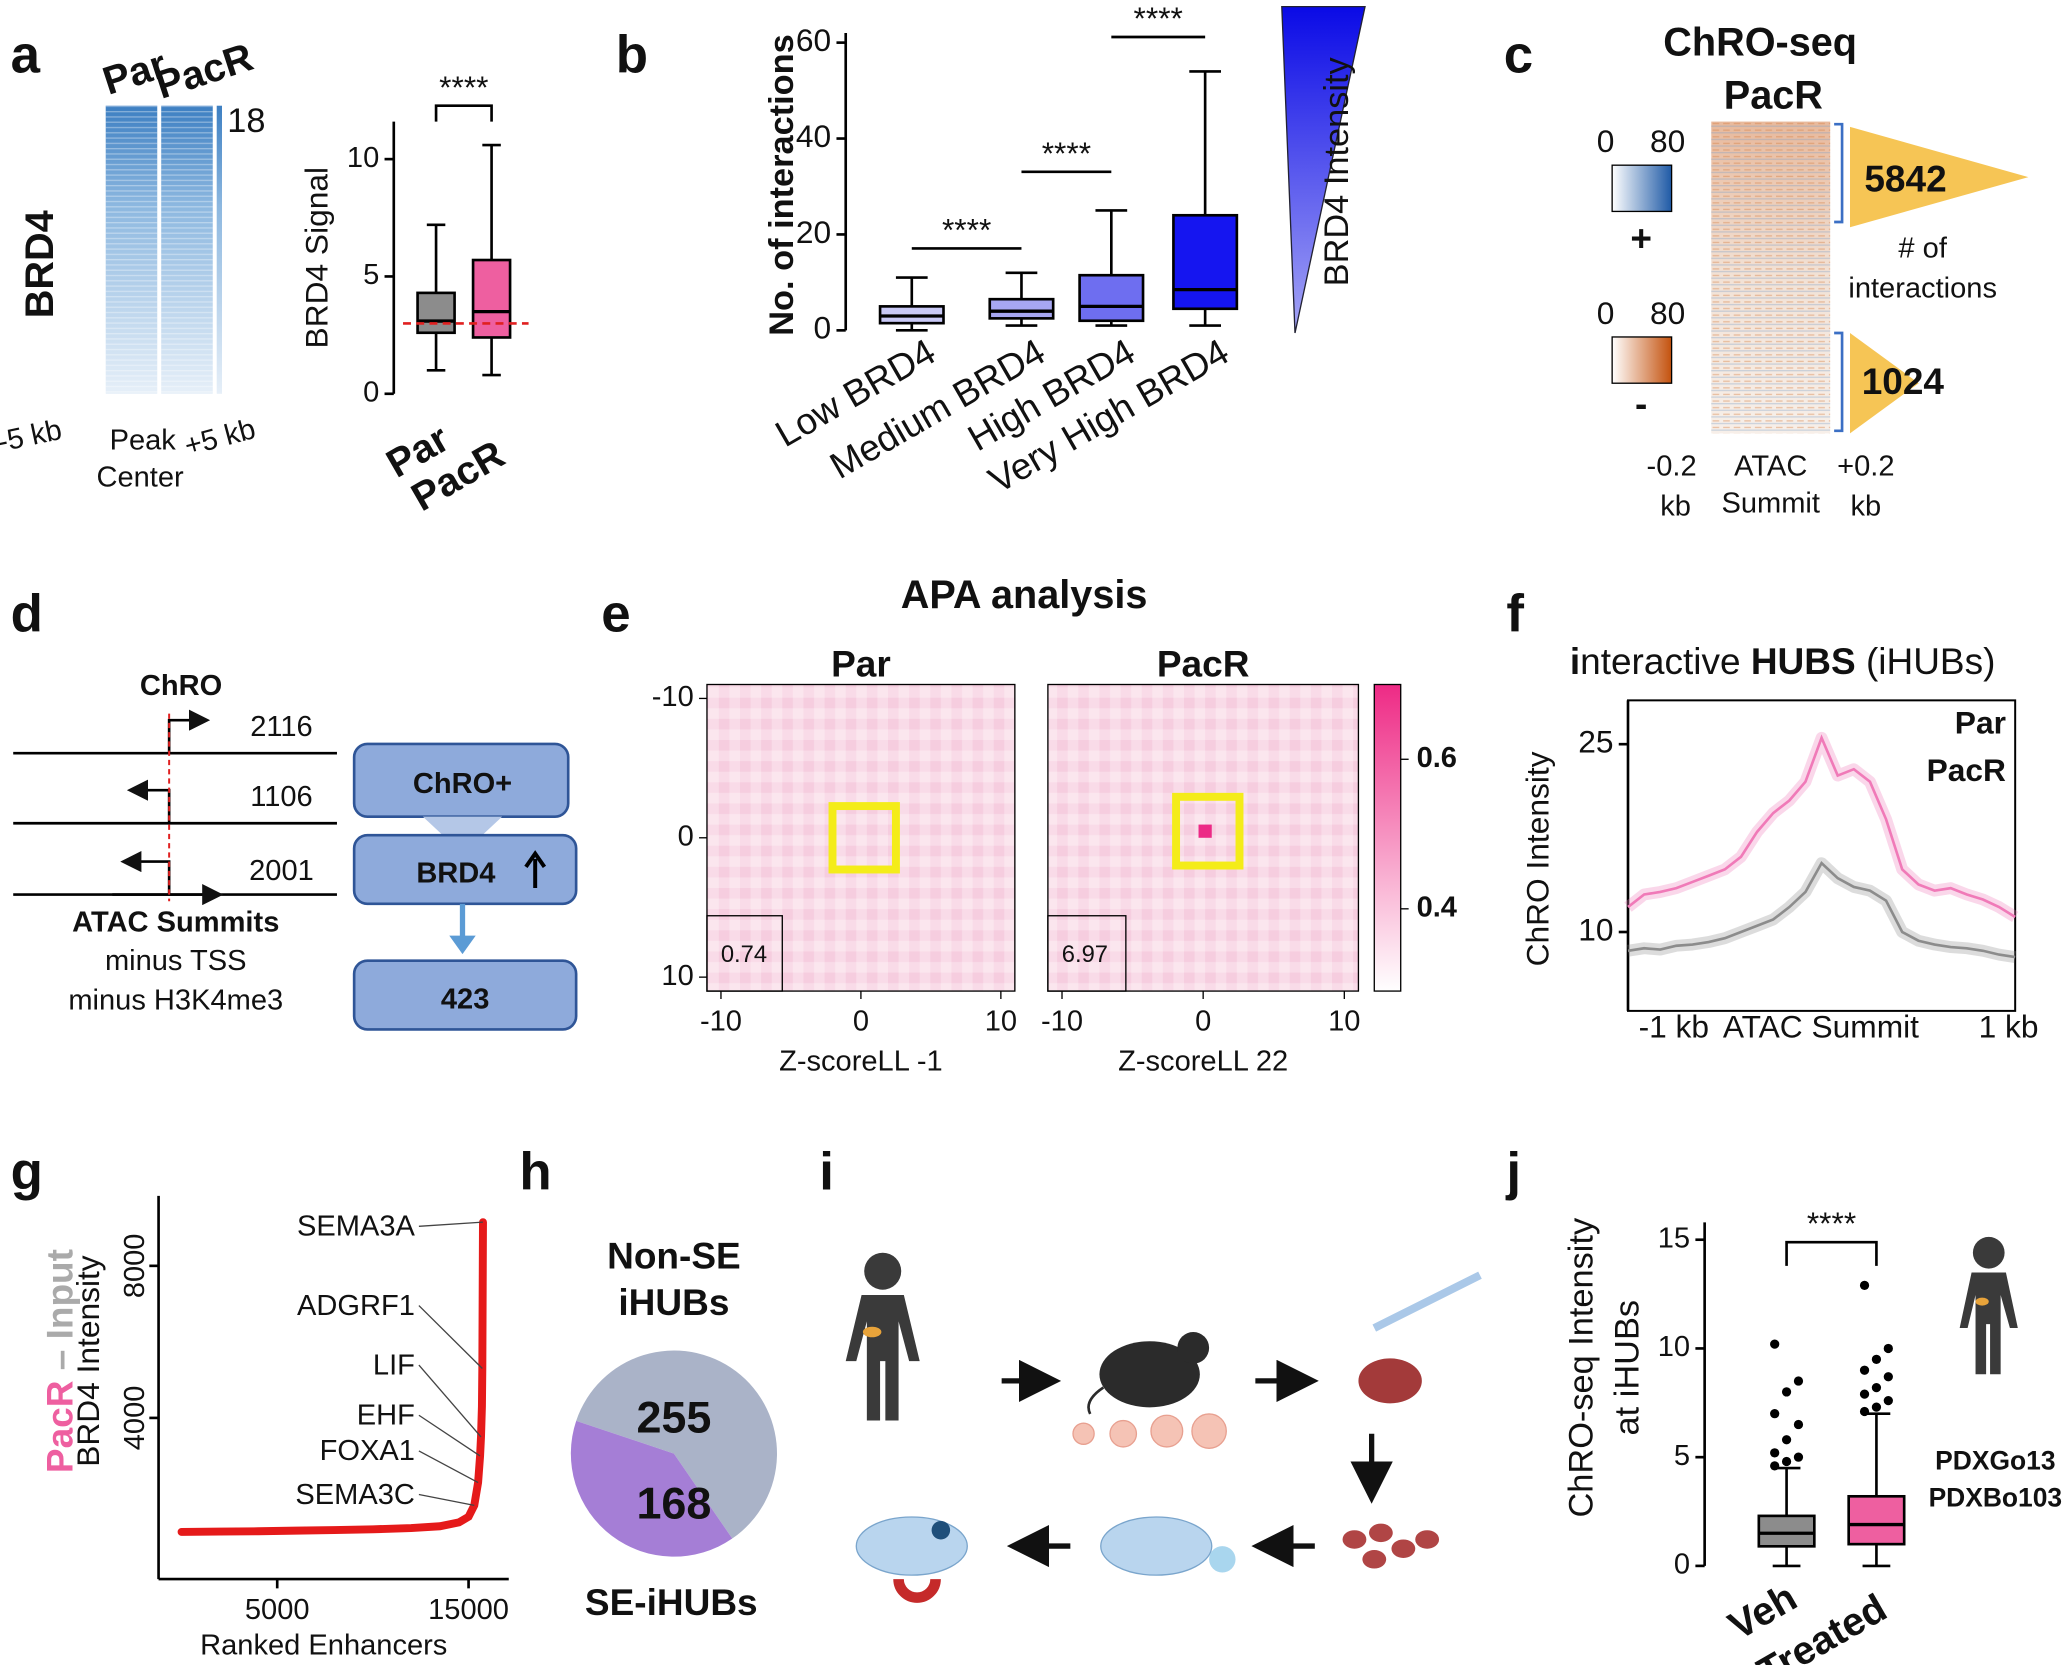 The image size is (2072, 1665). I want to click on box-label: 423, so click(465, 999).